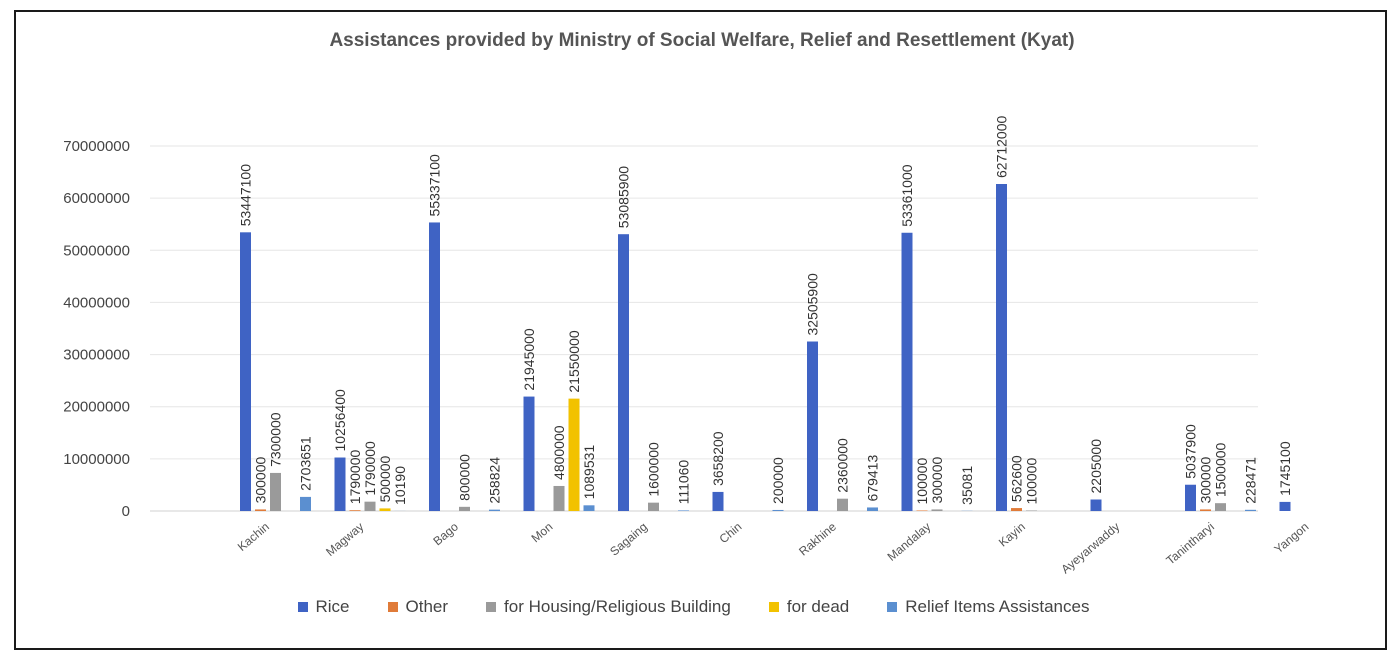 This screenshot has height=650, width=1387. I want to click on legend-label: for Housing/Religious Building, so click(617, 607).